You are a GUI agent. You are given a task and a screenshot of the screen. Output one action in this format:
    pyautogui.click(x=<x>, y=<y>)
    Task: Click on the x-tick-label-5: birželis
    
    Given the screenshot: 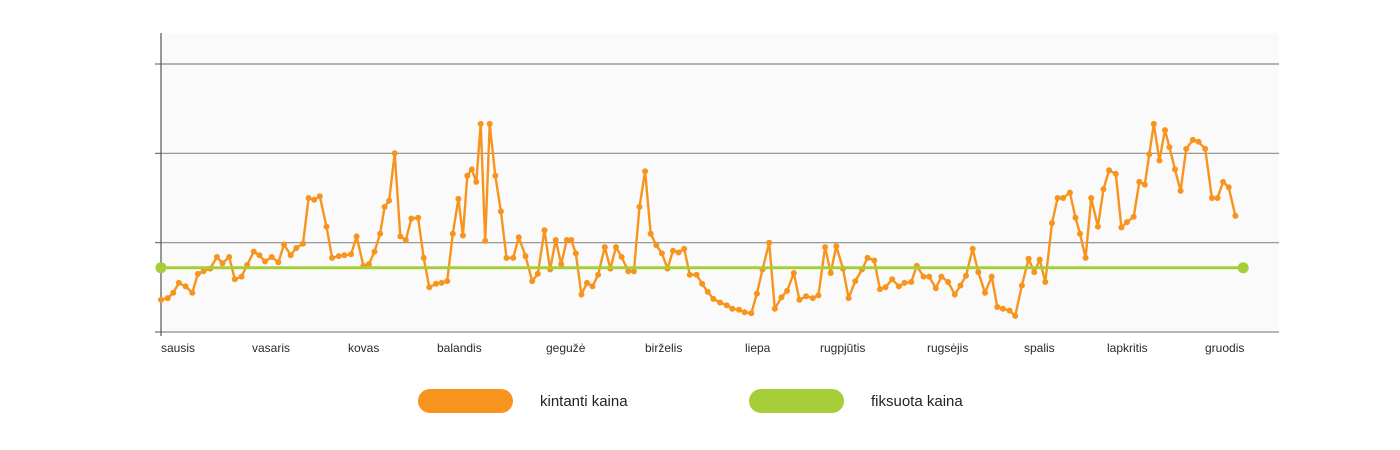 What is the action you would take?
    pyautogui.click(x=663, y=348)
    